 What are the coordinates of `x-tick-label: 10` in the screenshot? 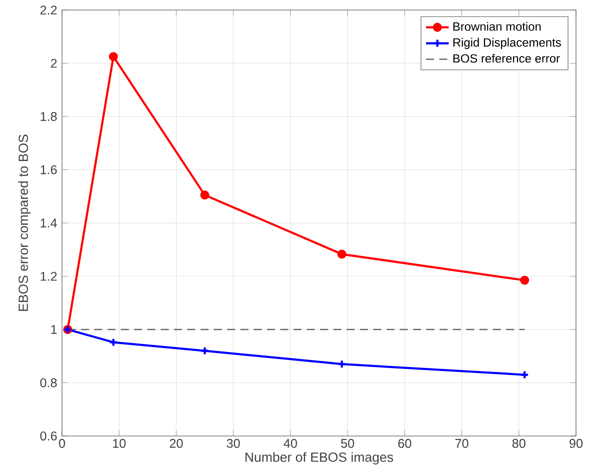 It's located at (119, 443).